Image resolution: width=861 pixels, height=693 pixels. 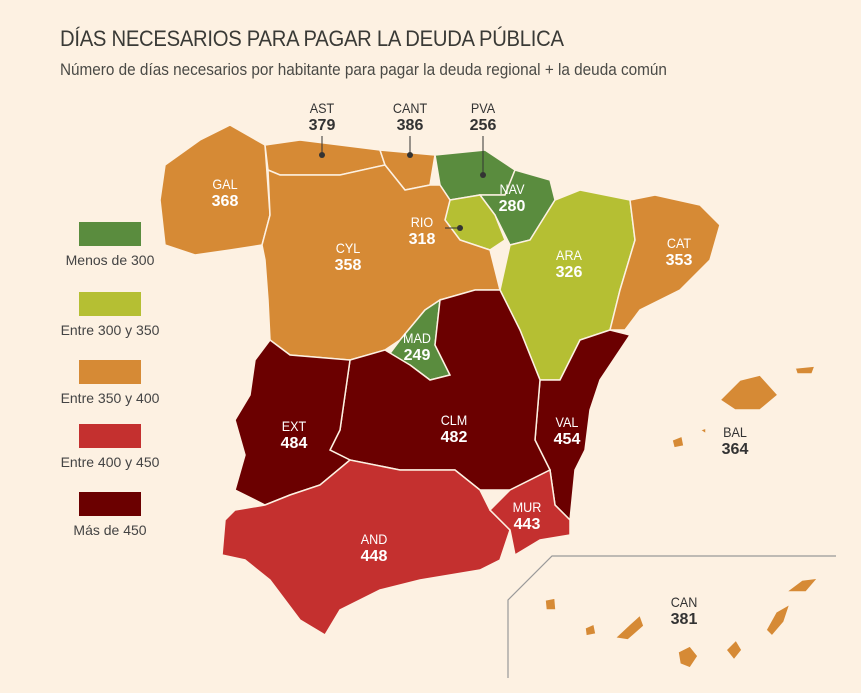 I want to click on region-cat, so click(x=665, y=262).